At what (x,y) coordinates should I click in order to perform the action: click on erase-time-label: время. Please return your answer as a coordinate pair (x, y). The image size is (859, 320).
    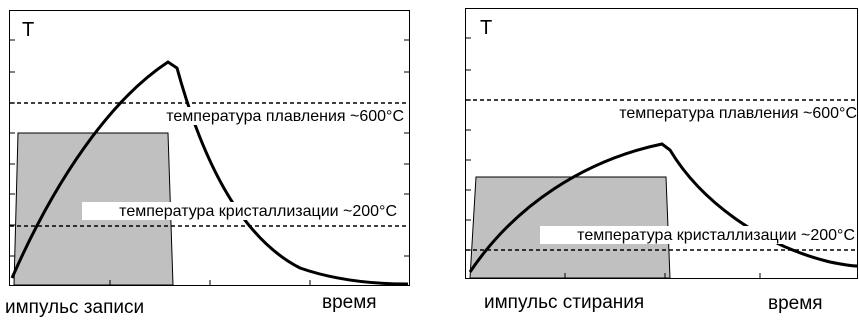
    Looking at the image, I should click on (795, 303).